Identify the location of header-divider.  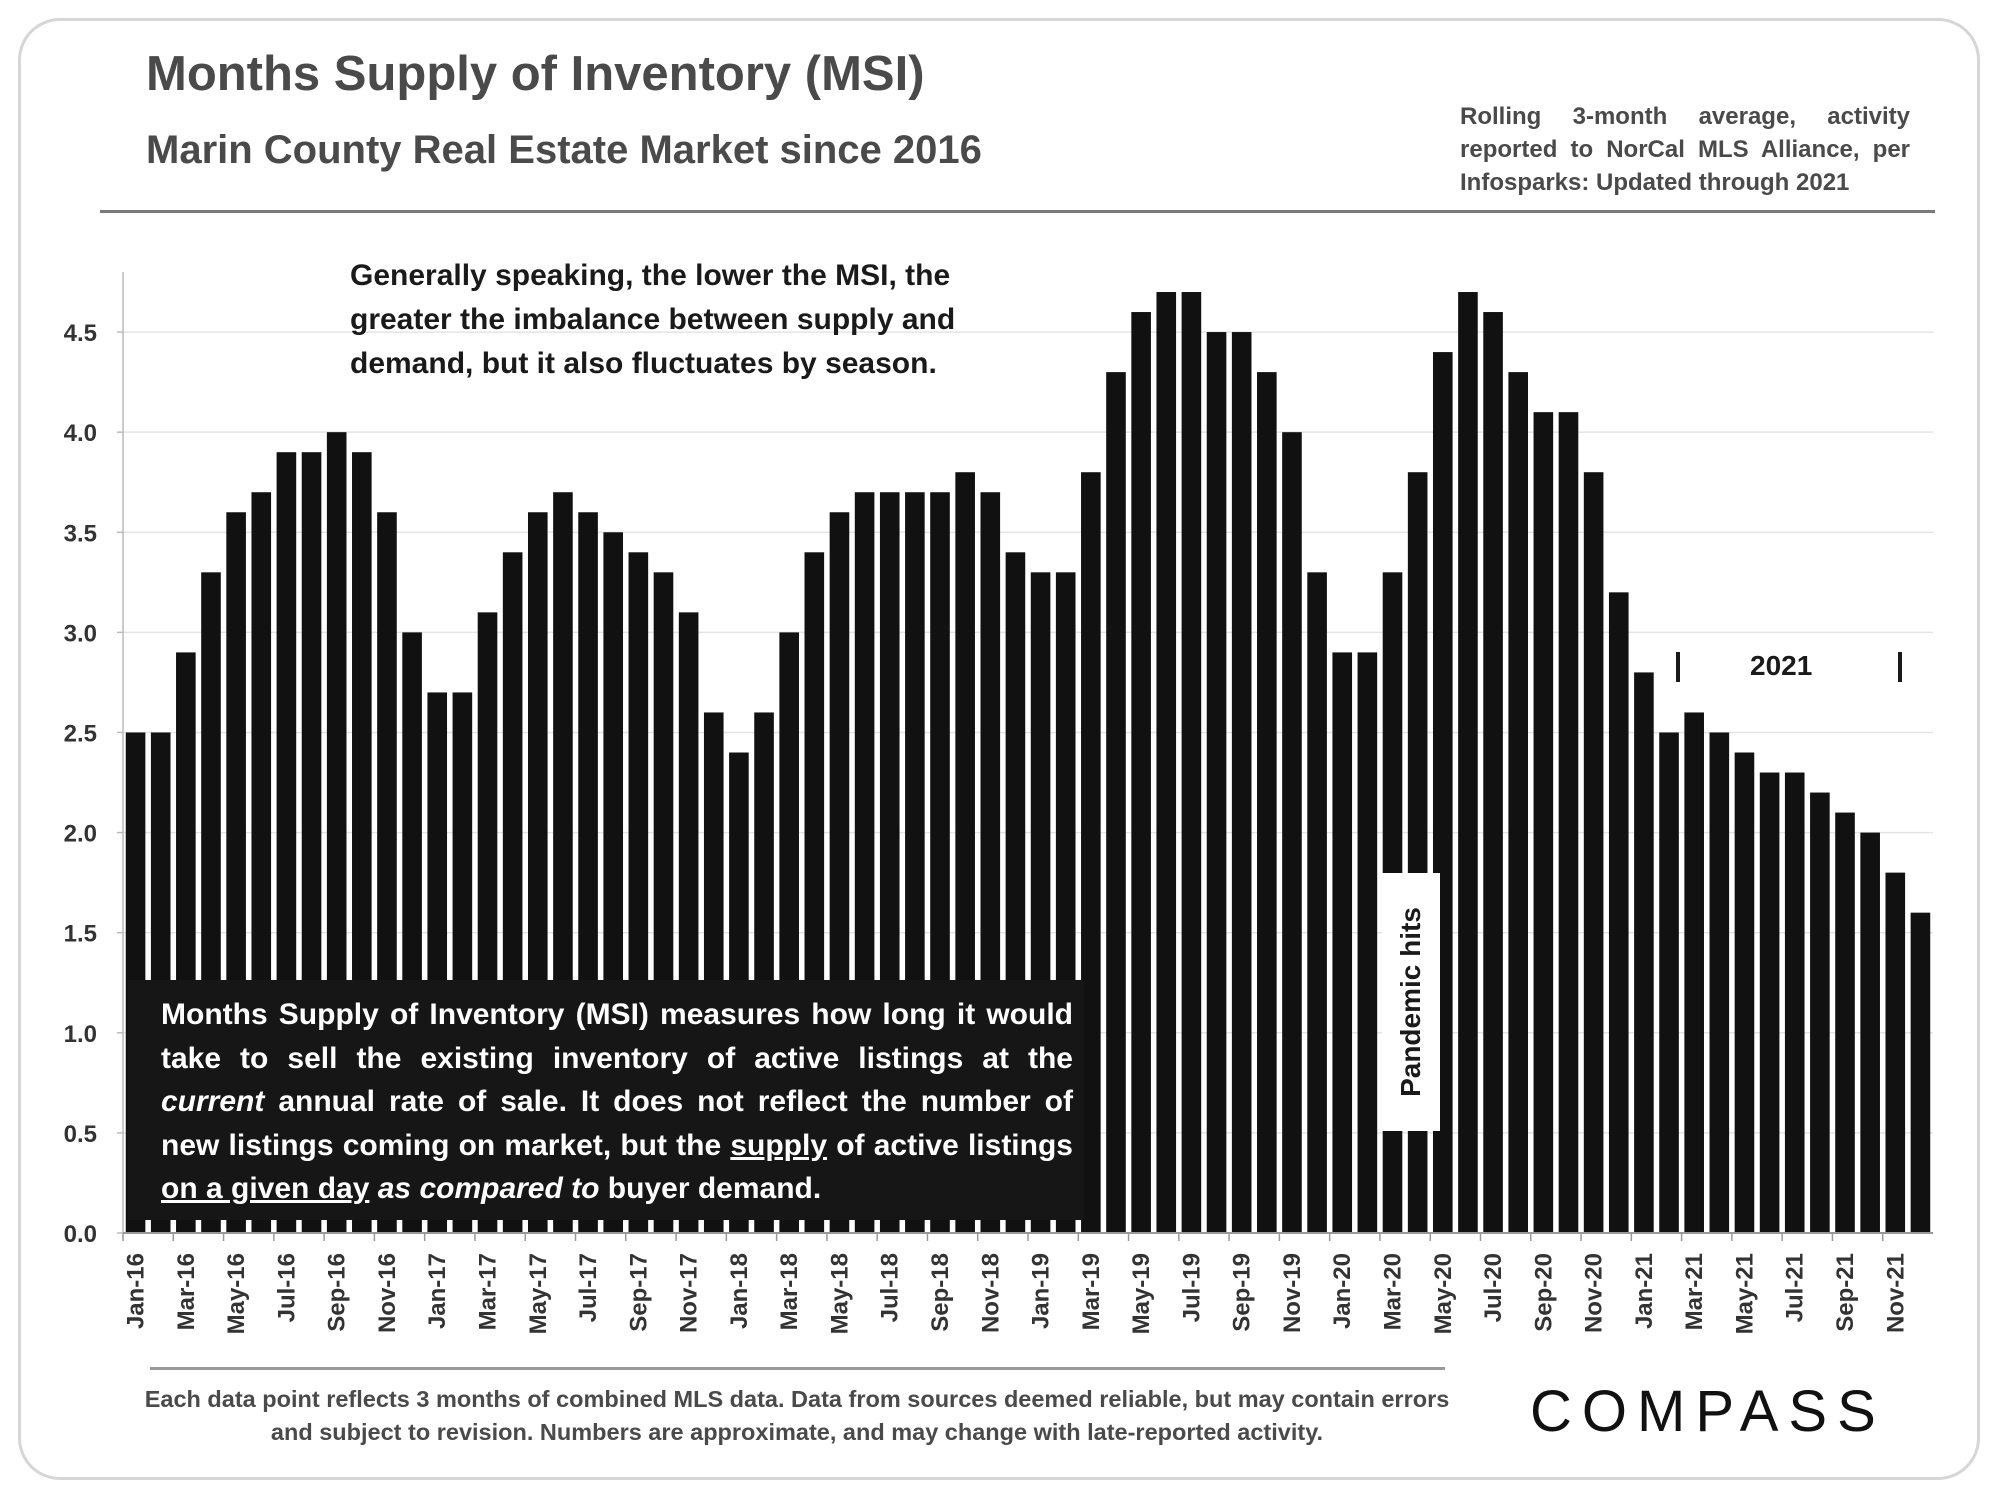
(1017, 211).